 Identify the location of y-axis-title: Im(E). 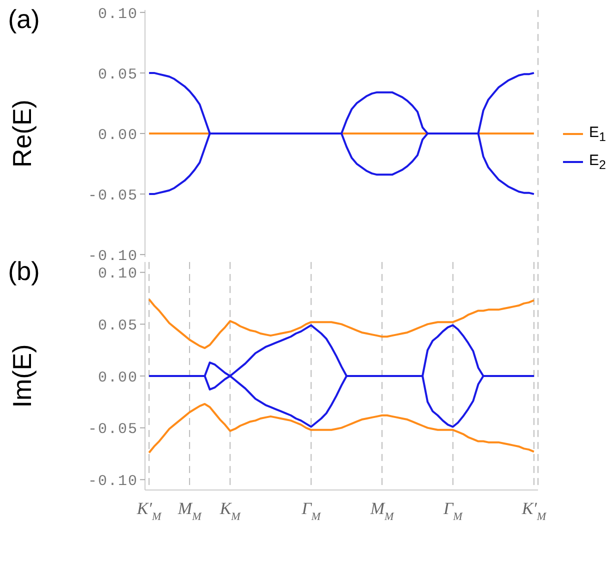
(22, 376).